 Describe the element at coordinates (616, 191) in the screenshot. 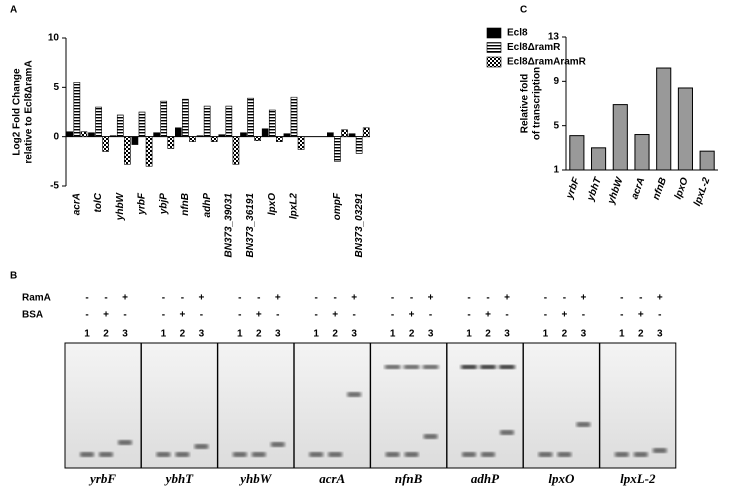

I see `x-tick-label: yhbW` at that location.